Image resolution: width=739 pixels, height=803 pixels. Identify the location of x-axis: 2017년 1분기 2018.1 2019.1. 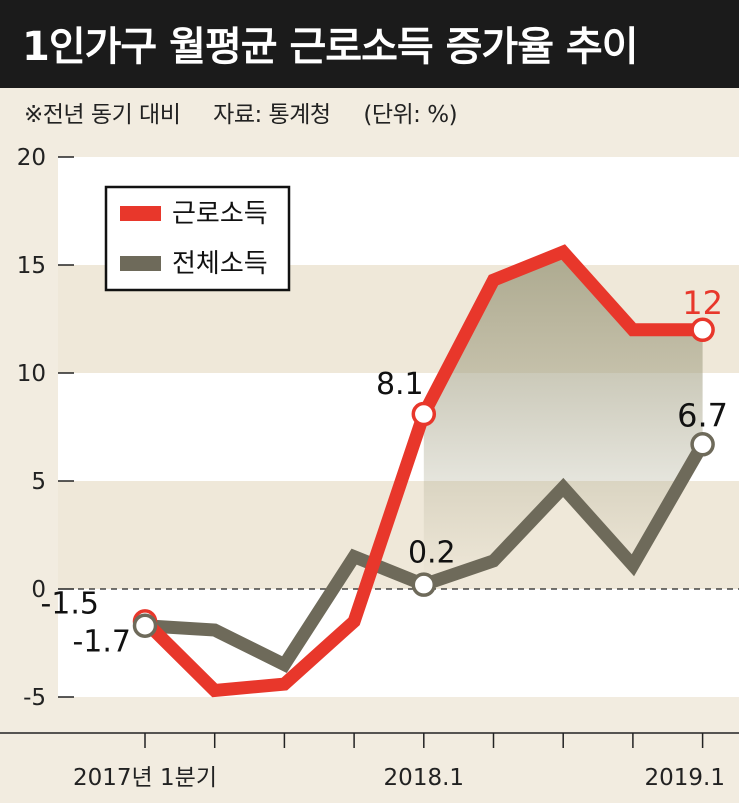
(369, 761).